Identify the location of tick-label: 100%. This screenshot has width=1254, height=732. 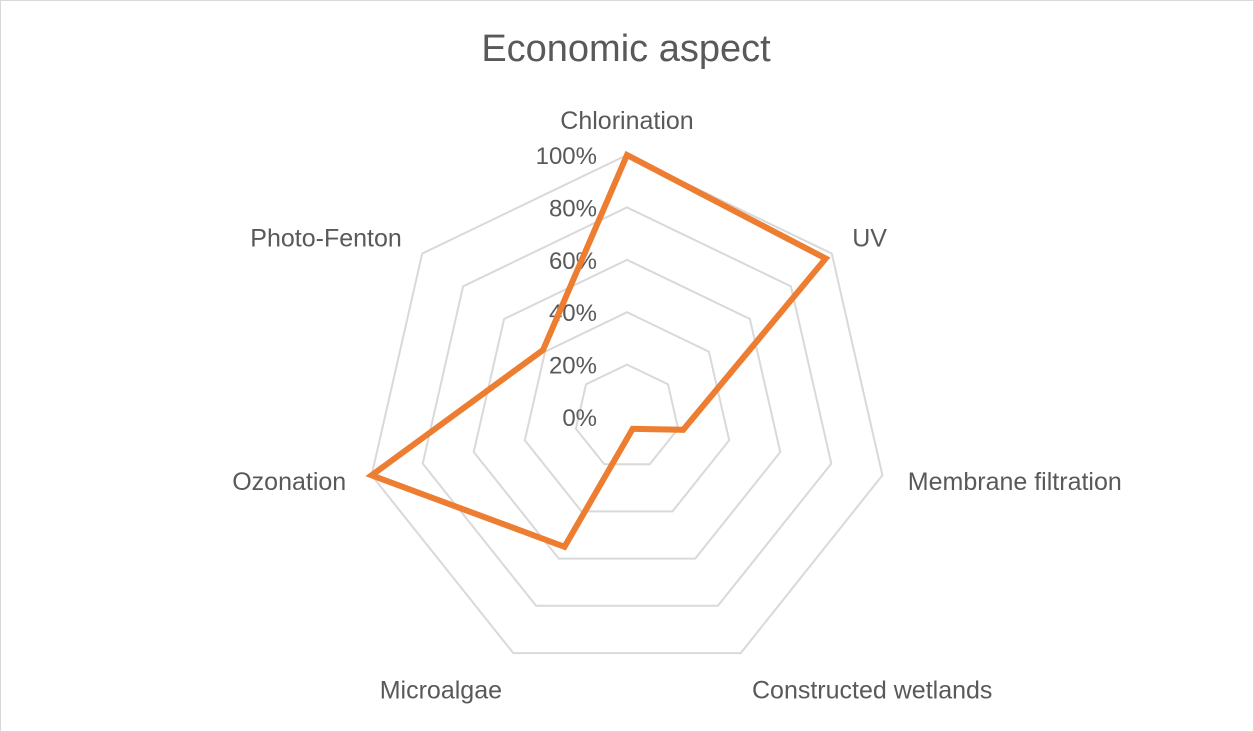
(566, 156).